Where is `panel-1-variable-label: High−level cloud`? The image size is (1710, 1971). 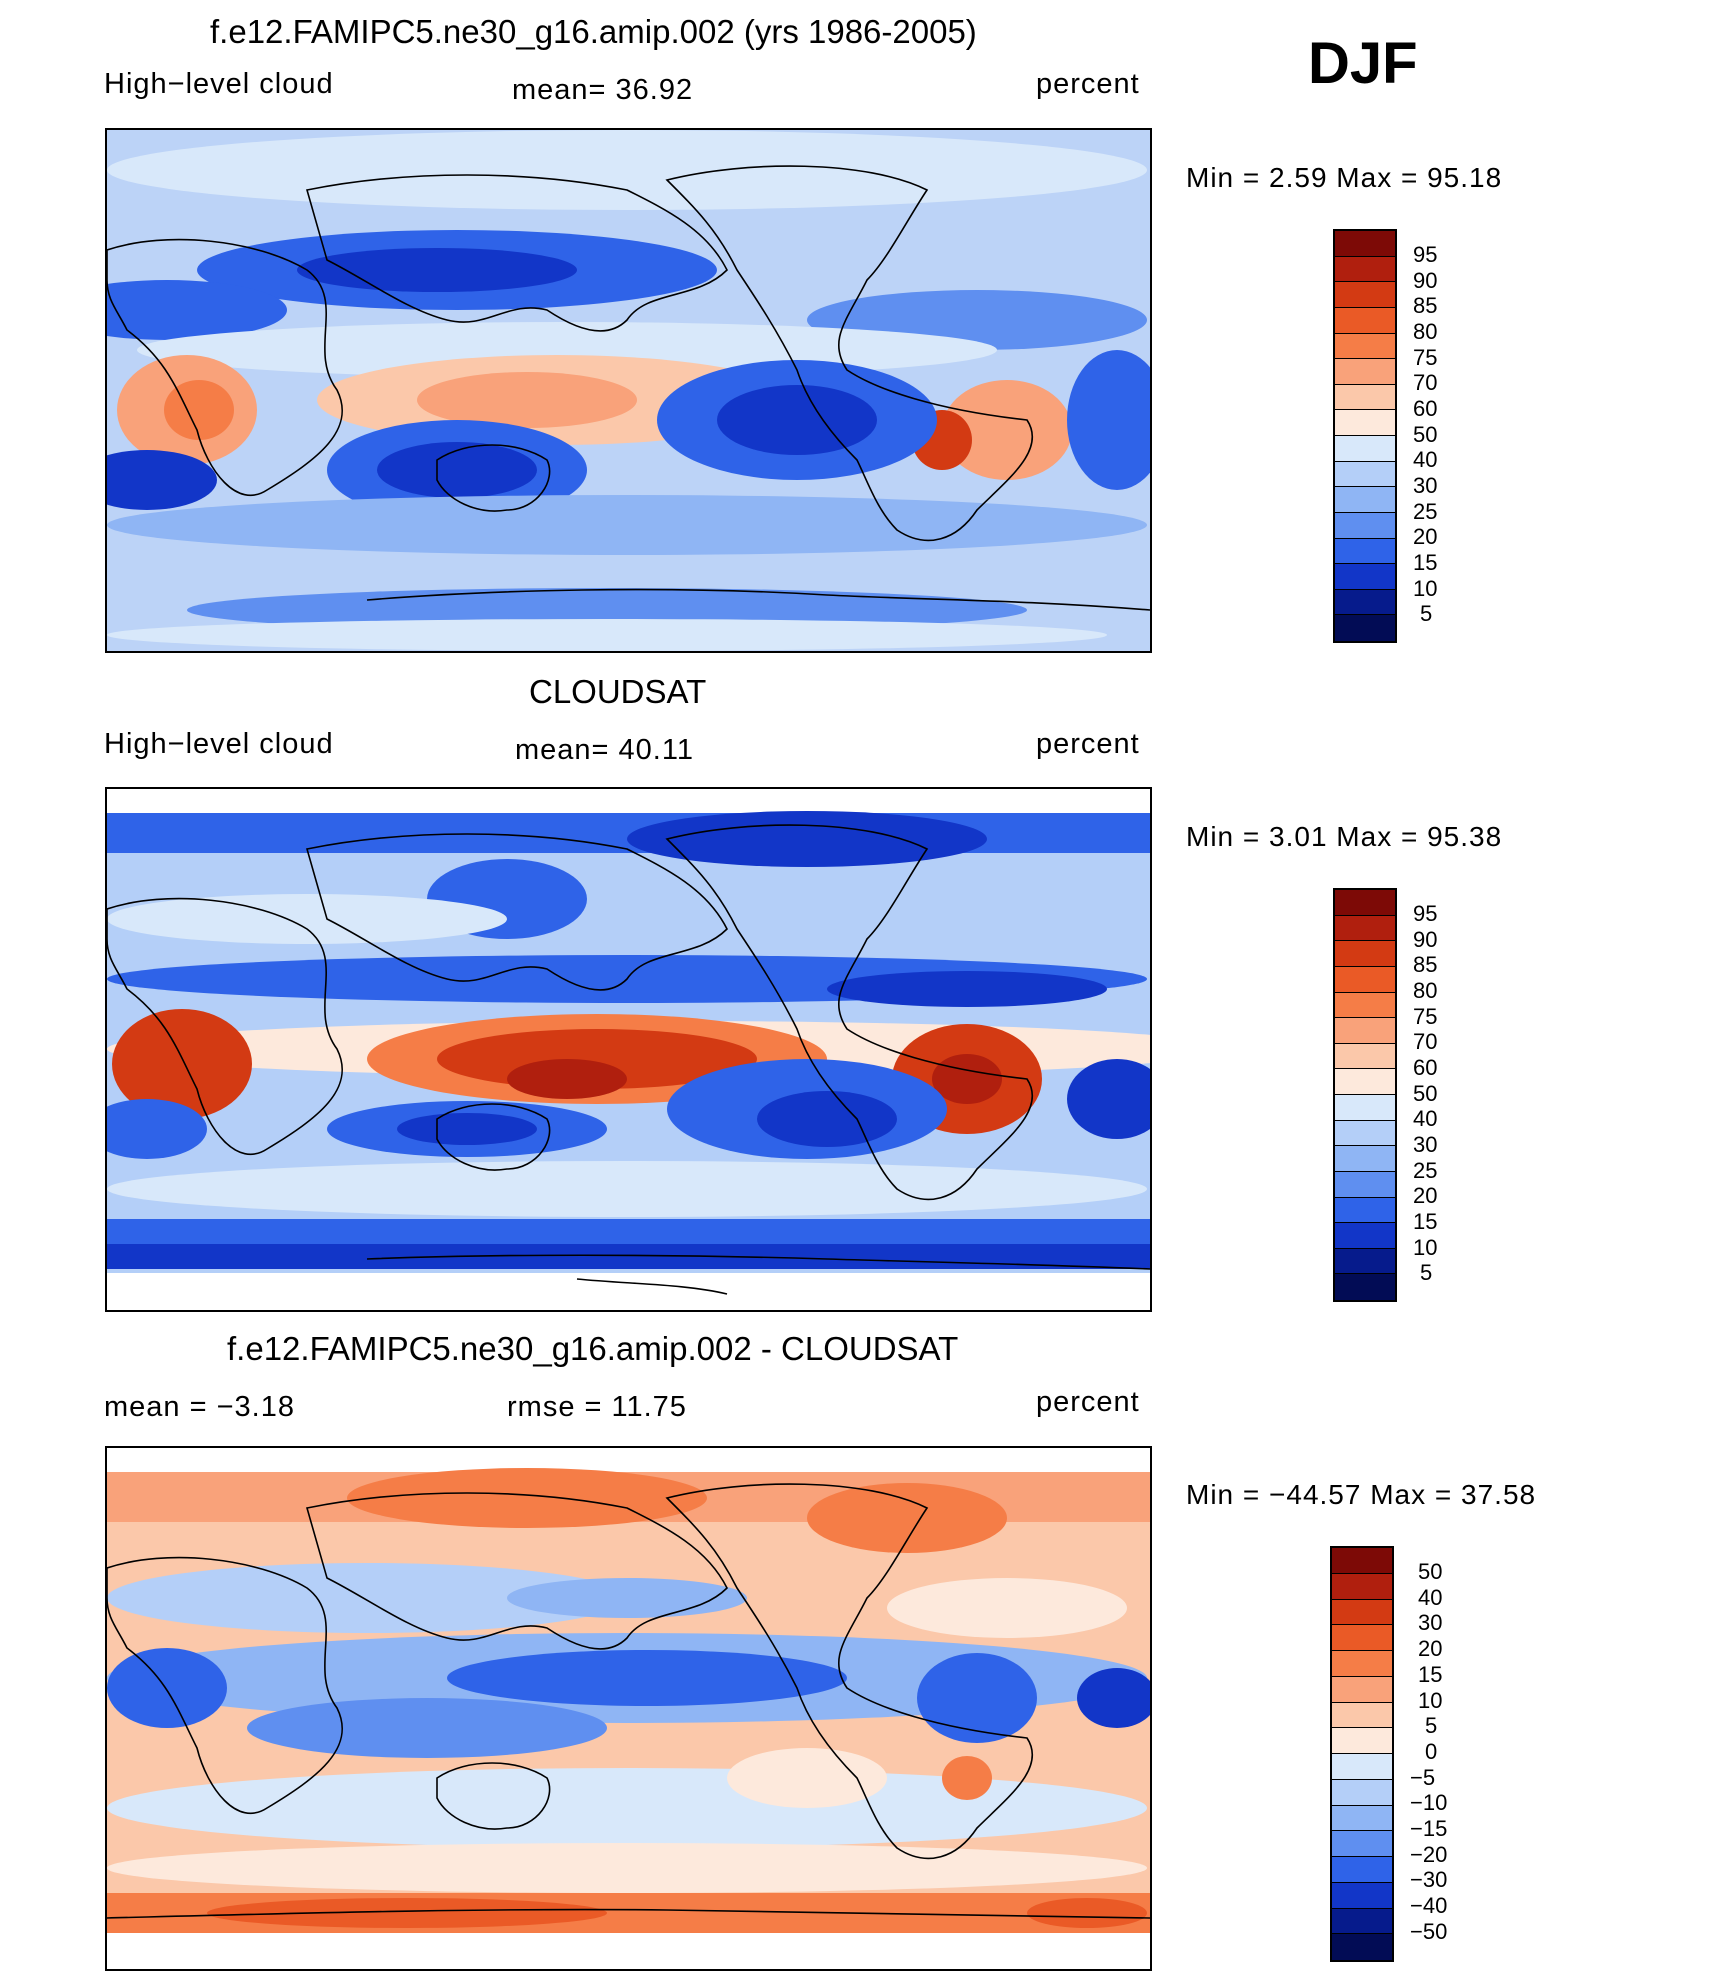
panel-1-variable-label: High−level cloud is located at coordinates (219, 84).